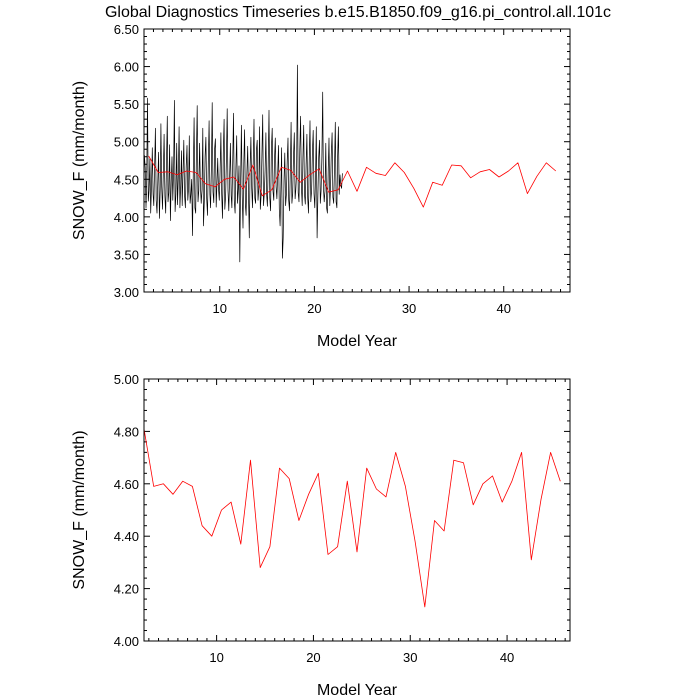 This screenshot has width=700, height=700. Describe the element at coordinates (219, 308) in the screenshot. I see `top-panel-x-tick-label: 10` at that location.